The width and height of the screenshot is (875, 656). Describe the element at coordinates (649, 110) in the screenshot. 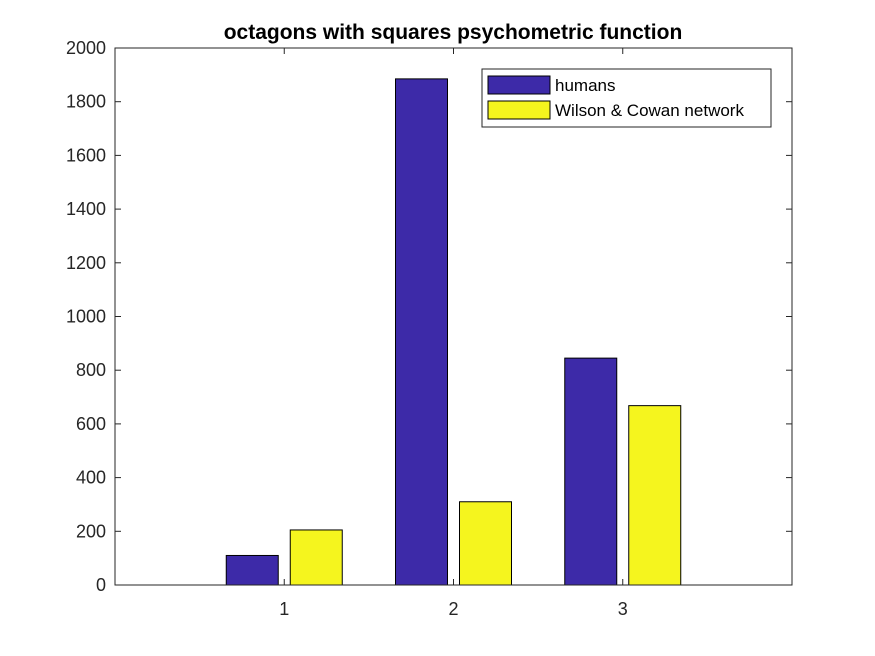

I see `legend-label-wilson-cowan: Wilson & Cowan network` at that location.